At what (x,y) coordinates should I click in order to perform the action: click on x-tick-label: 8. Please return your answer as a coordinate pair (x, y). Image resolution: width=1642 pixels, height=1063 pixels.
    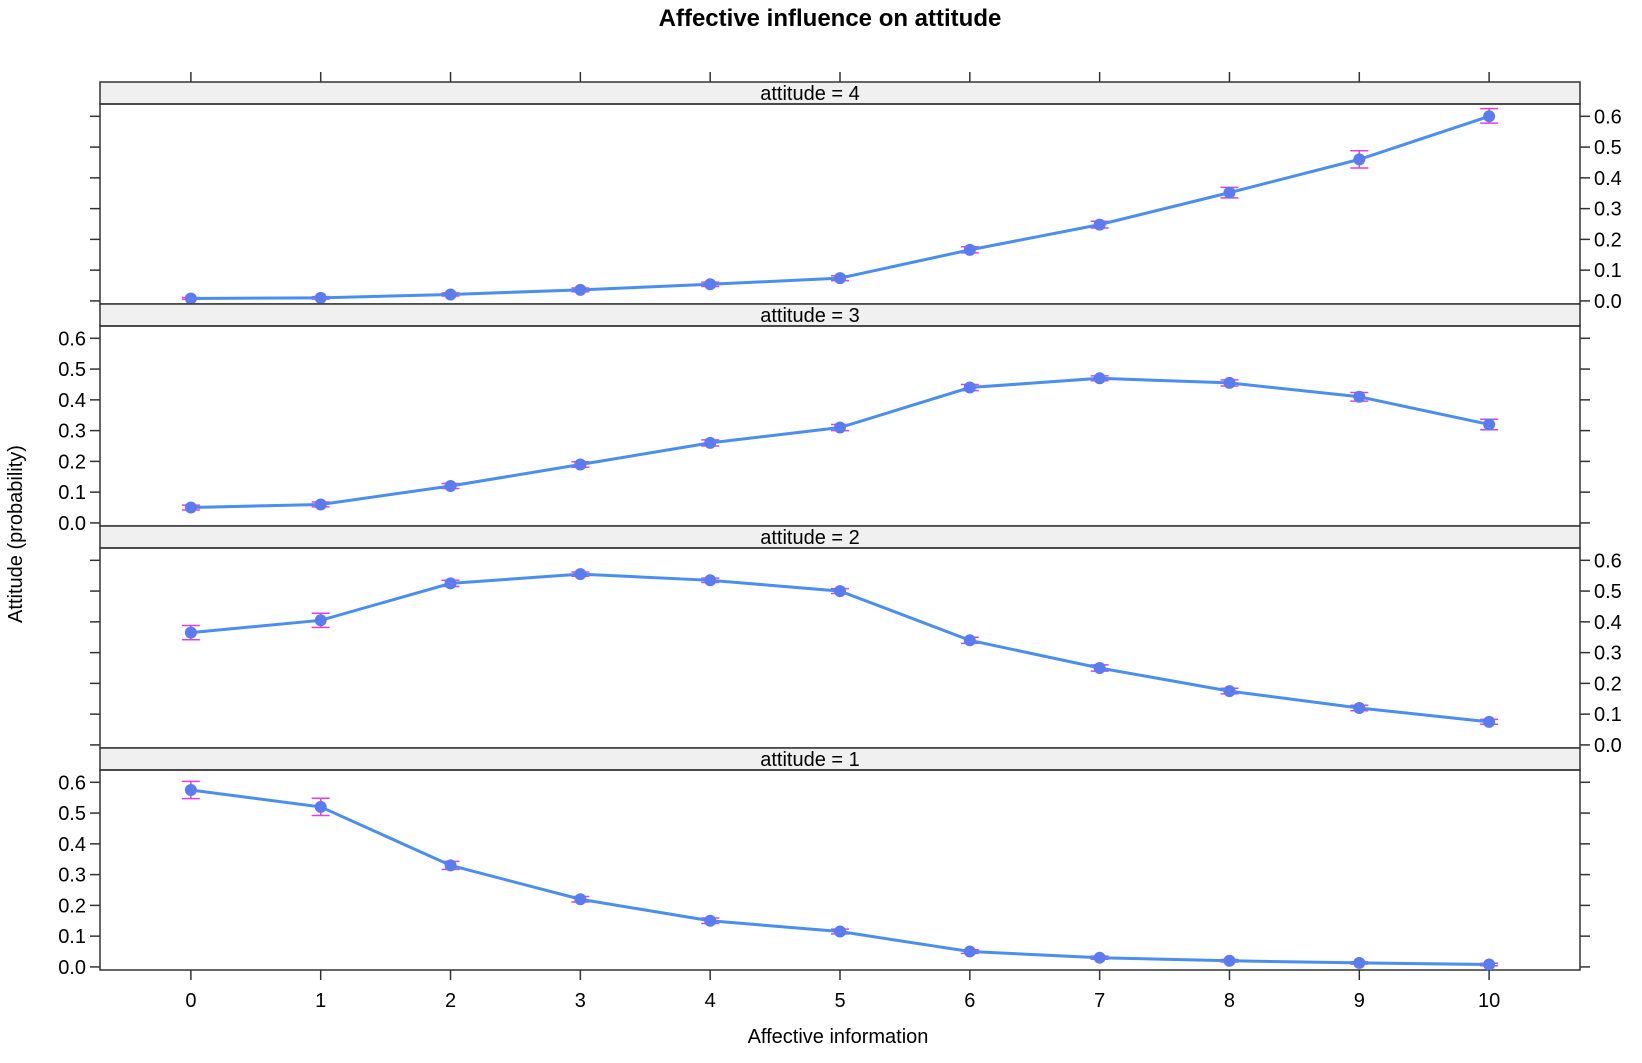
    Looking at the image, I should click on (1229, 1001).